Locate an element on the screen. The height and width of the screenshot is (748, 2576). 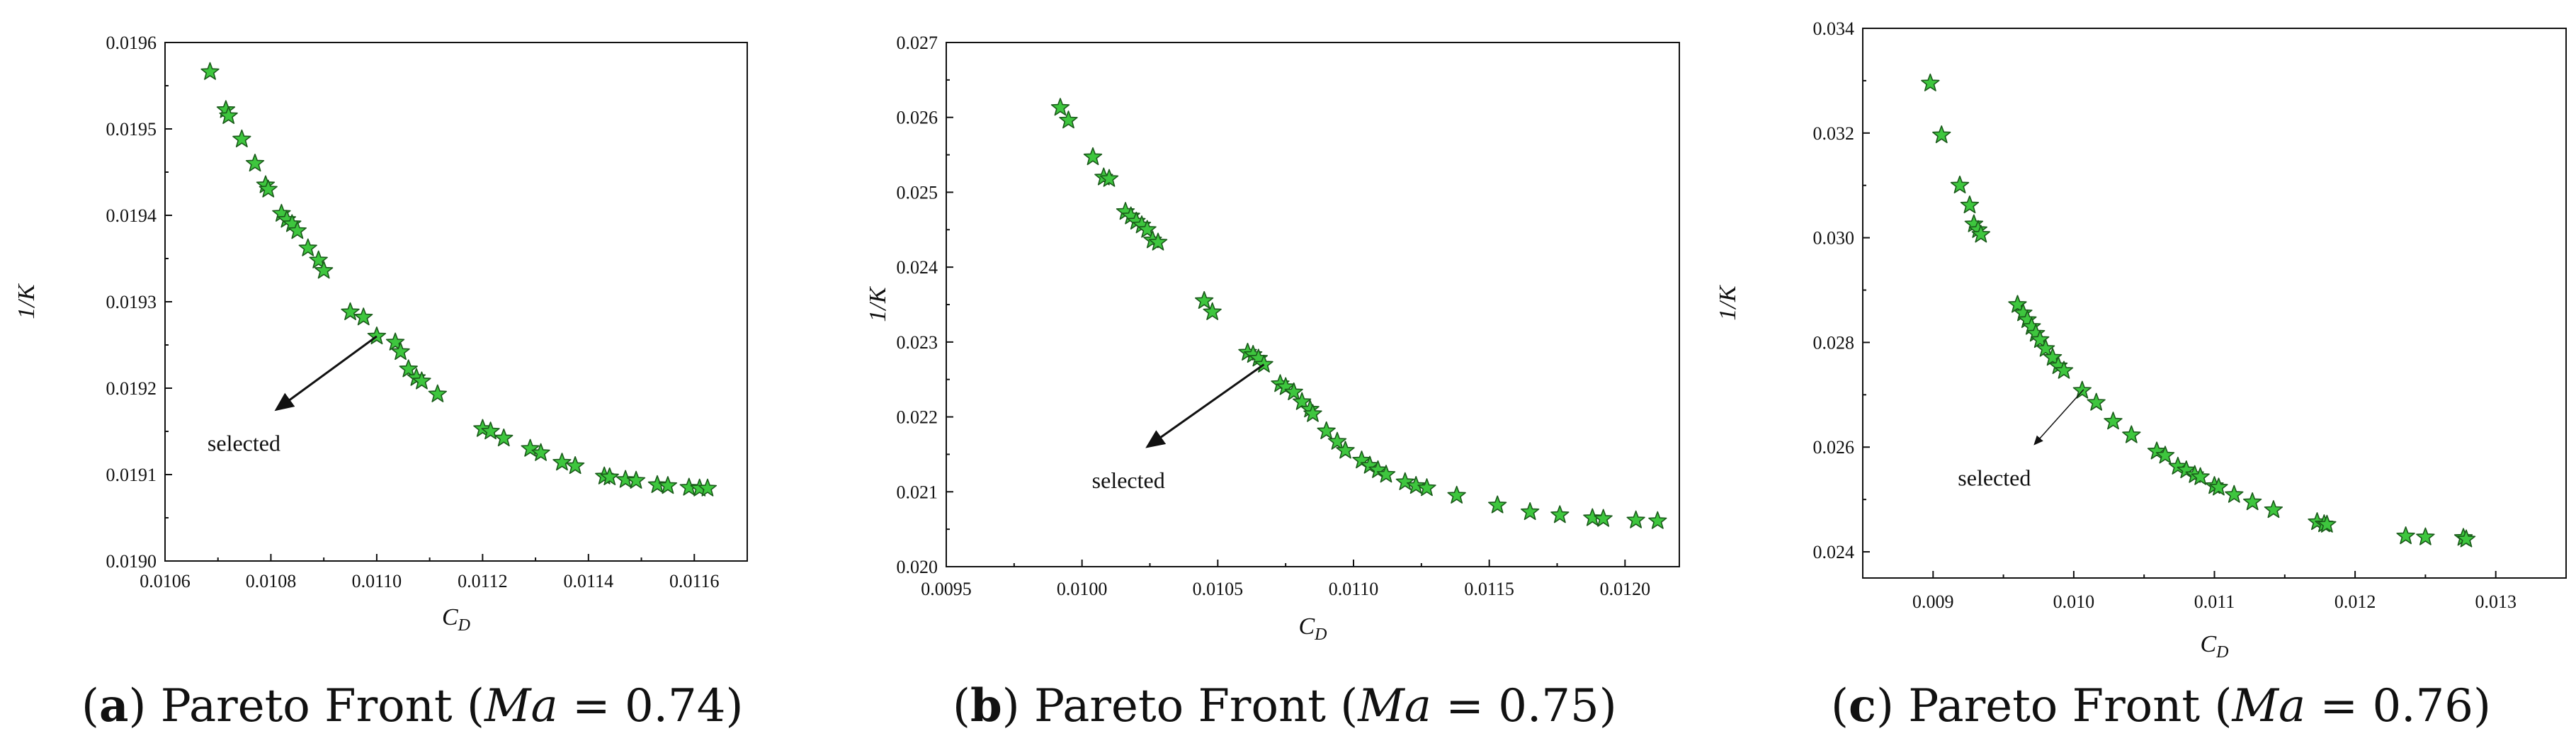
y-tick-label: 0.0195 is located at coordinates (131, 130).